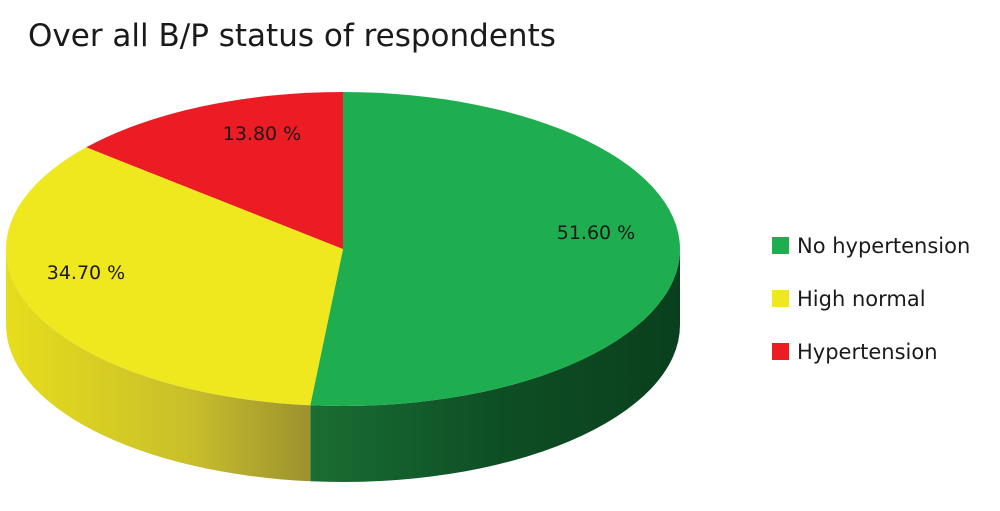 The width and height of the screenshot is (1000, 511). What do you see at coordinates (86, 273) in the screenshot?
I see `data-label-high-normal: 34.70 %` at bounding box center [86, 273].